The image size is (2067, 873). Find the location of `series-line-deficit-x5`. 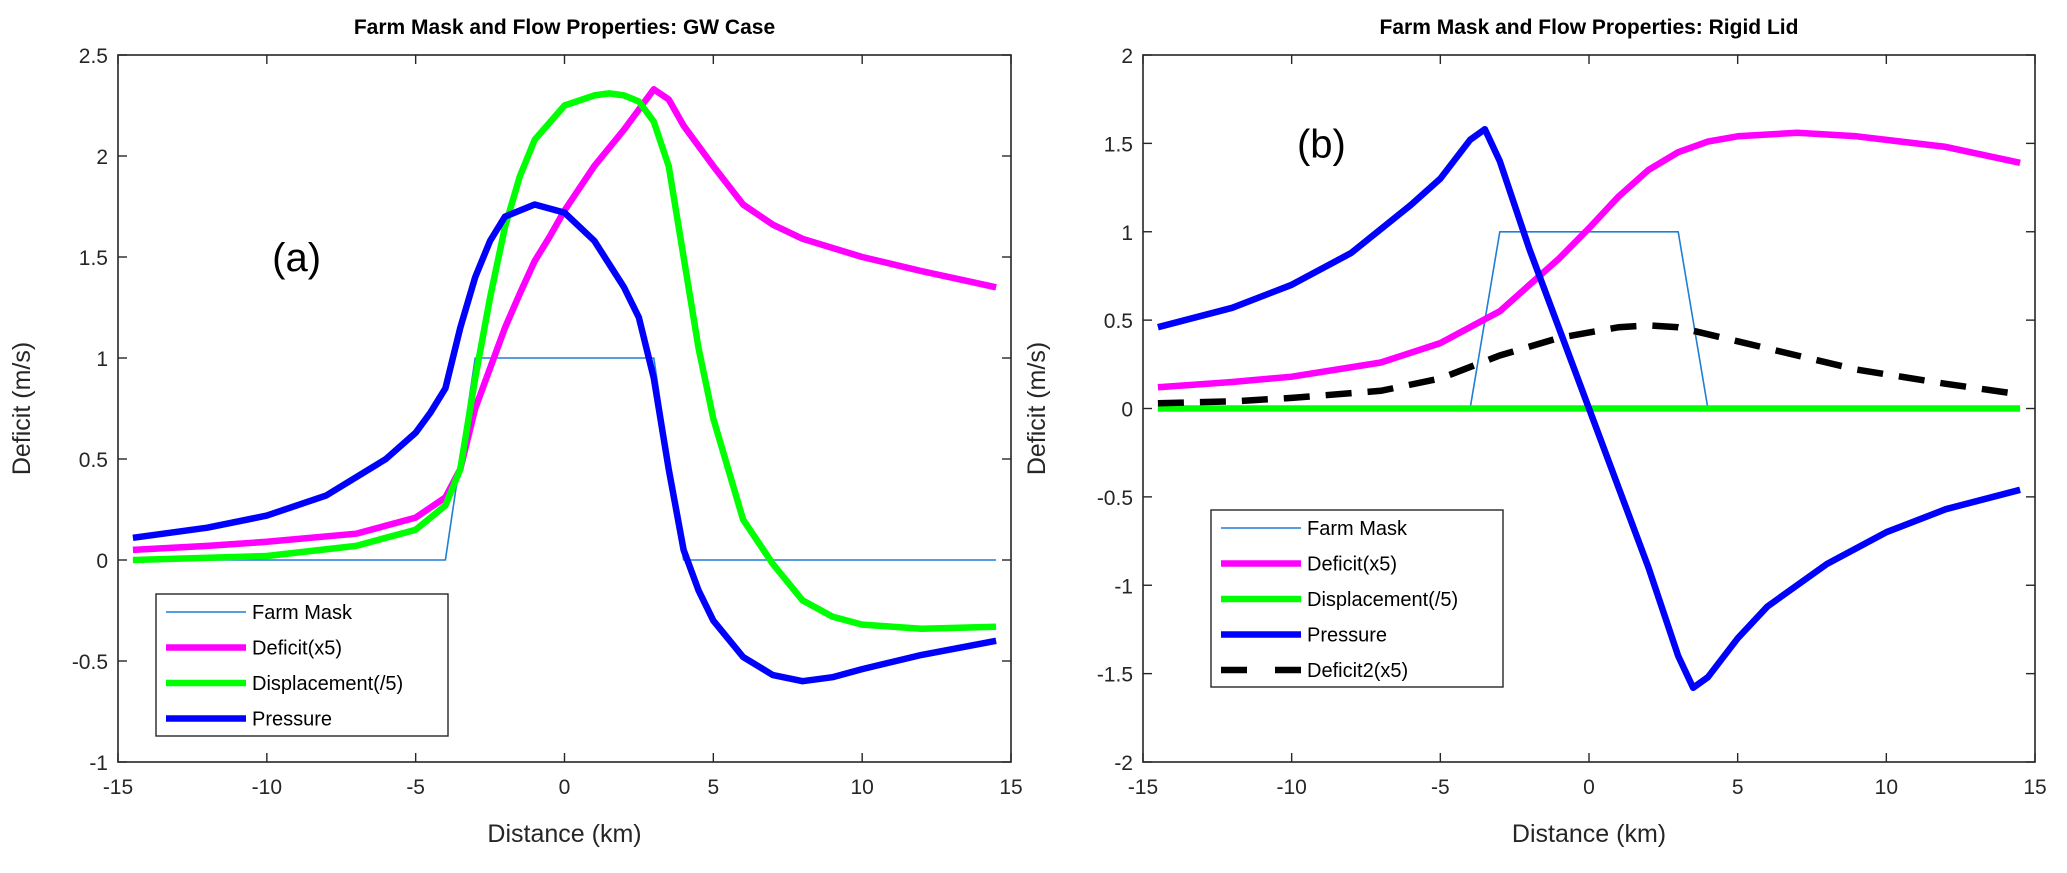

series-line-deficit-x5 is located at coordinates (1589, 260).